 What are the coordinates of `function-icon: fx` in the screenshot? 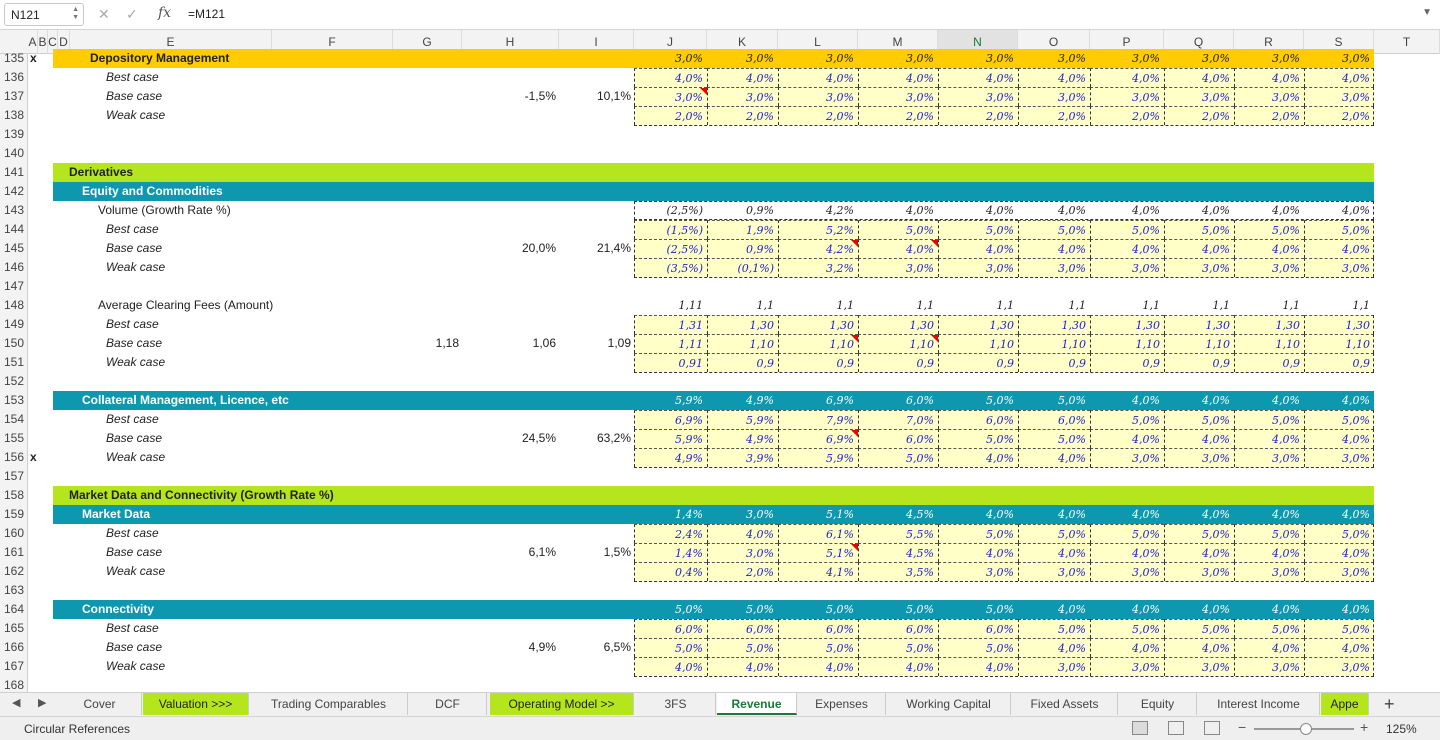 It's located at (165, 13).